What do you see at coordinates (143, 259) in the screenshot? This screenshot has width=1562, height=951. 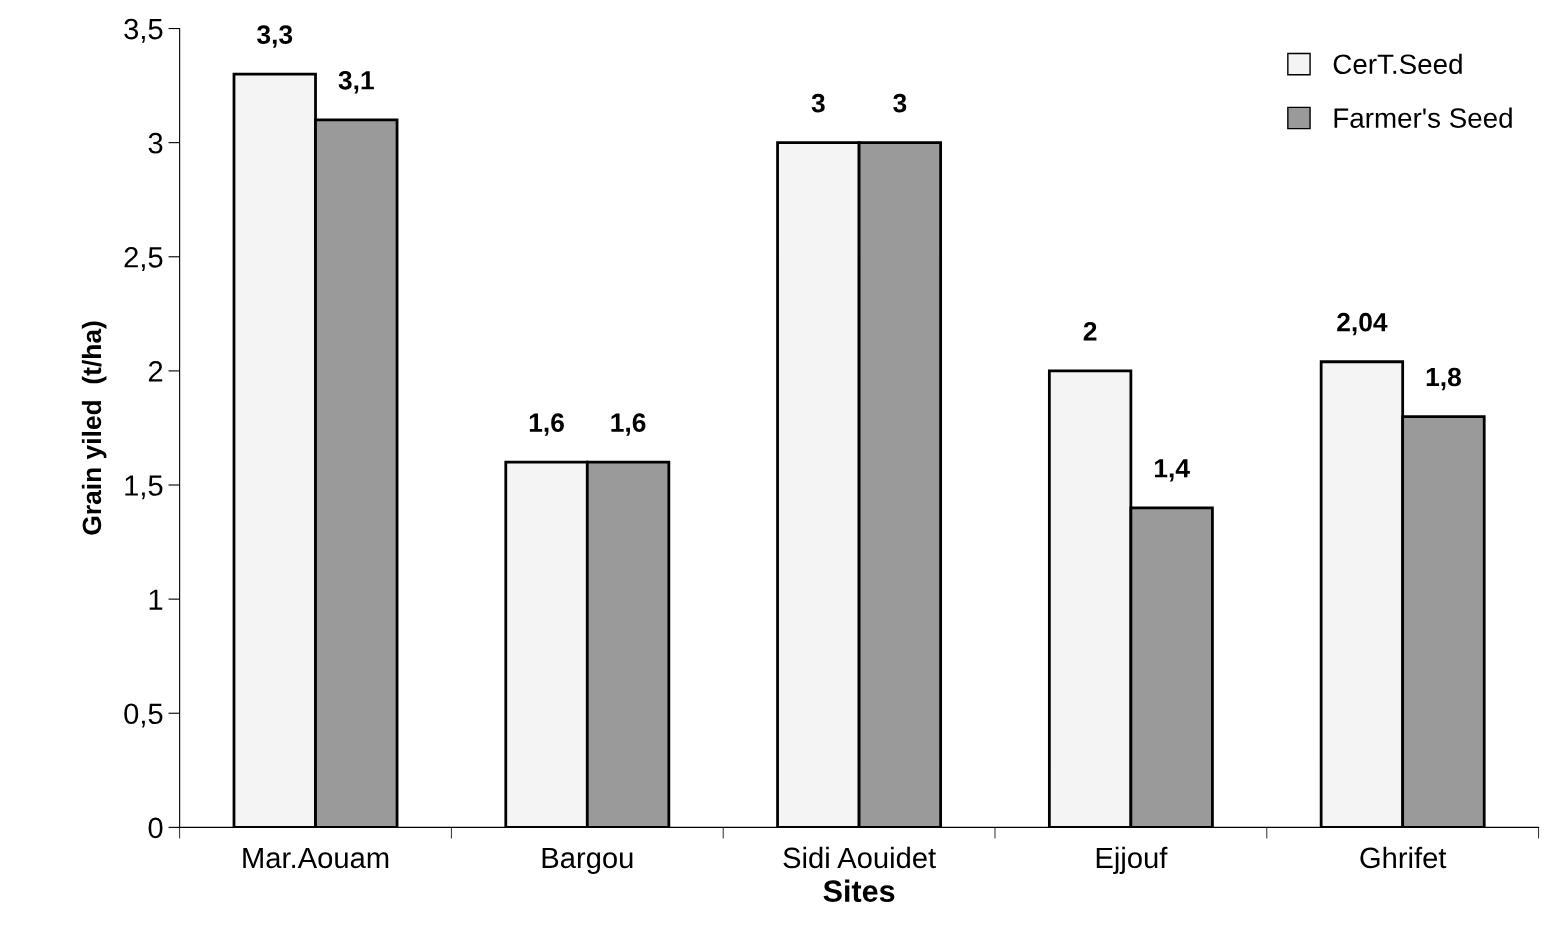 I see `y-tick-label: 2,5` at bounding box center [143, 259].